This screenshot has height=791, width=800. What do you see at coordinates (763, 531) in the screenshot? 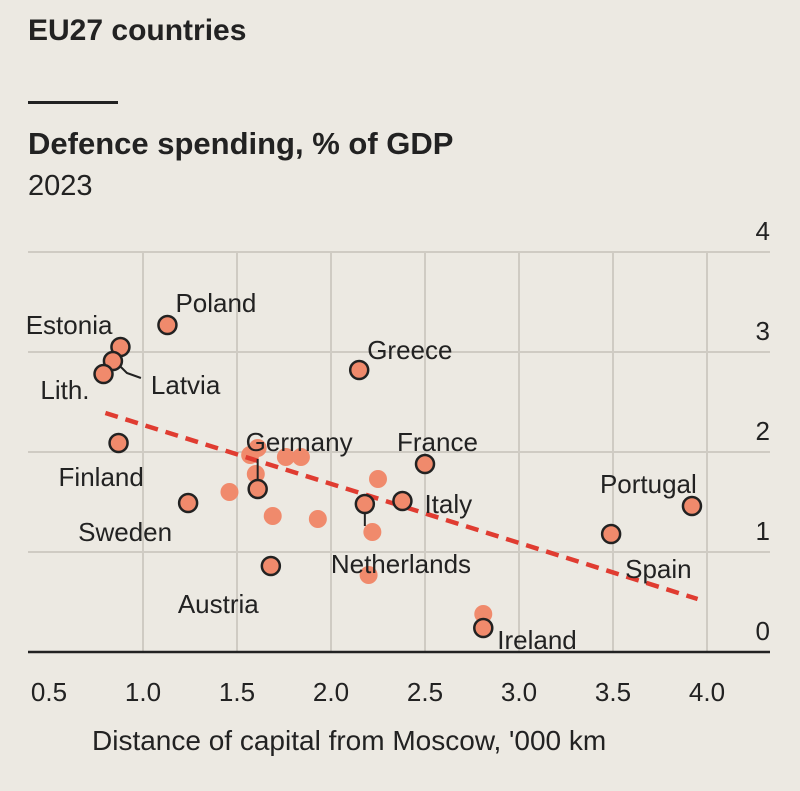
I see `y-tick-label: 1` at bounding box center [763, 531].